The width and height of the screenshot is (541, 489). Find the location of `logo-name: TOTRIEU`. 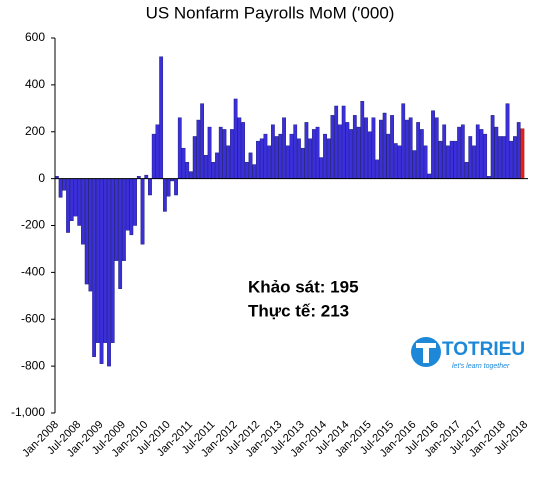

logo-name: TOTRIEU is located at coordinates (483, 349).